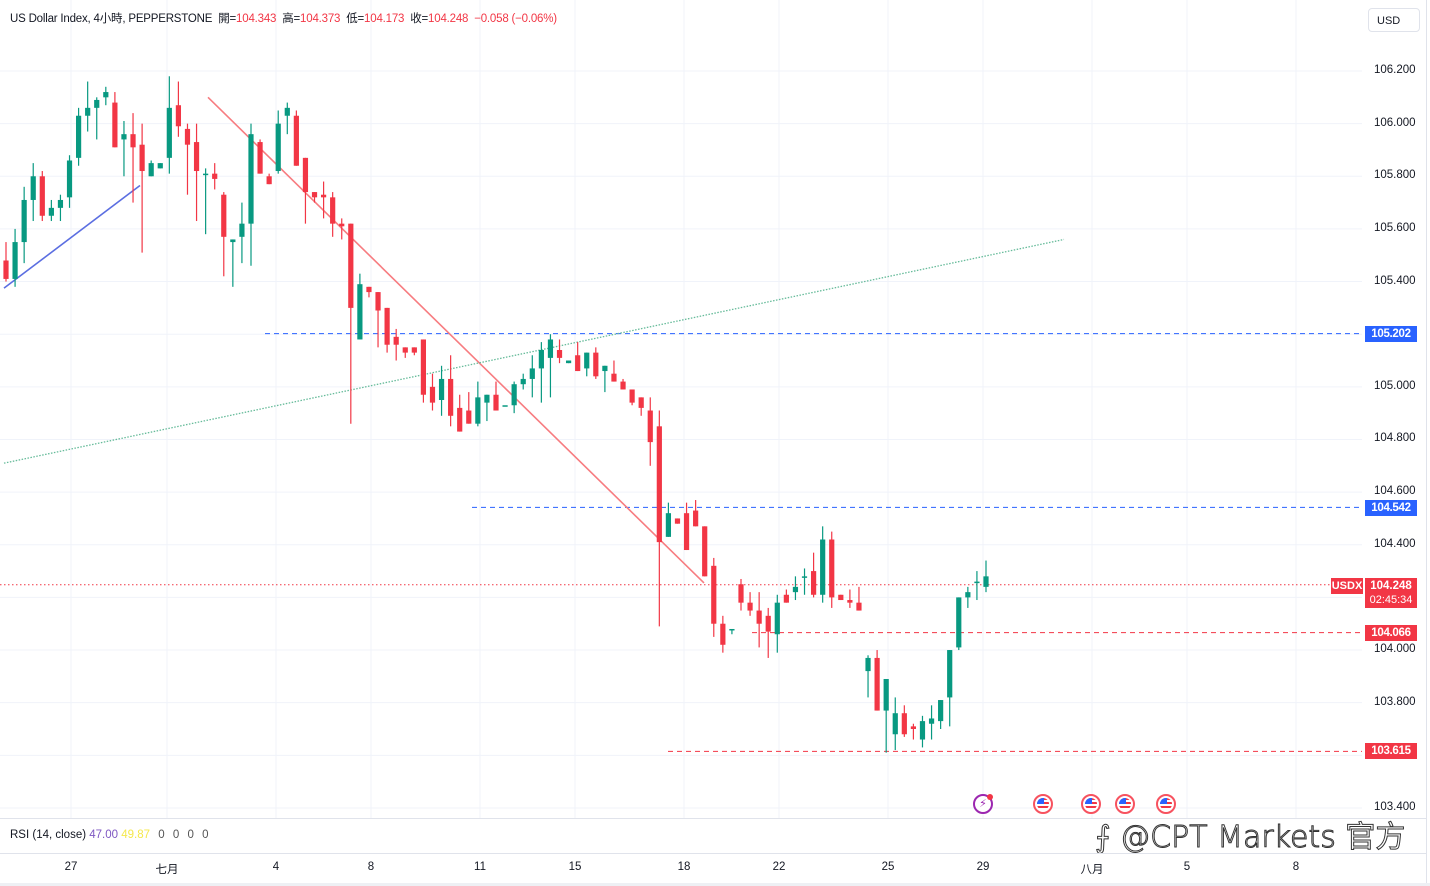 The image size is (1430, 886). I want to click on rsi-extra-2: 0, so click(190, 835).